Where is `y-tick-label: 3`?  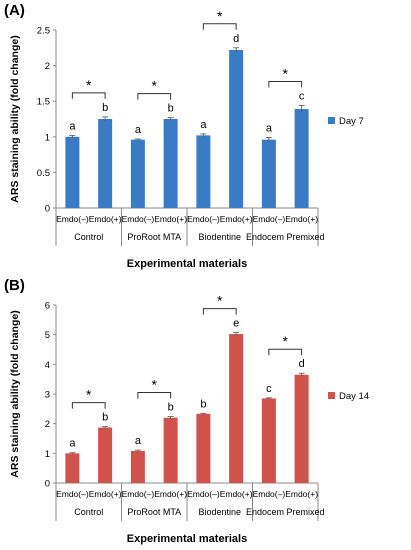
y-tick-label: 3 is located at coordinates (47, 395).